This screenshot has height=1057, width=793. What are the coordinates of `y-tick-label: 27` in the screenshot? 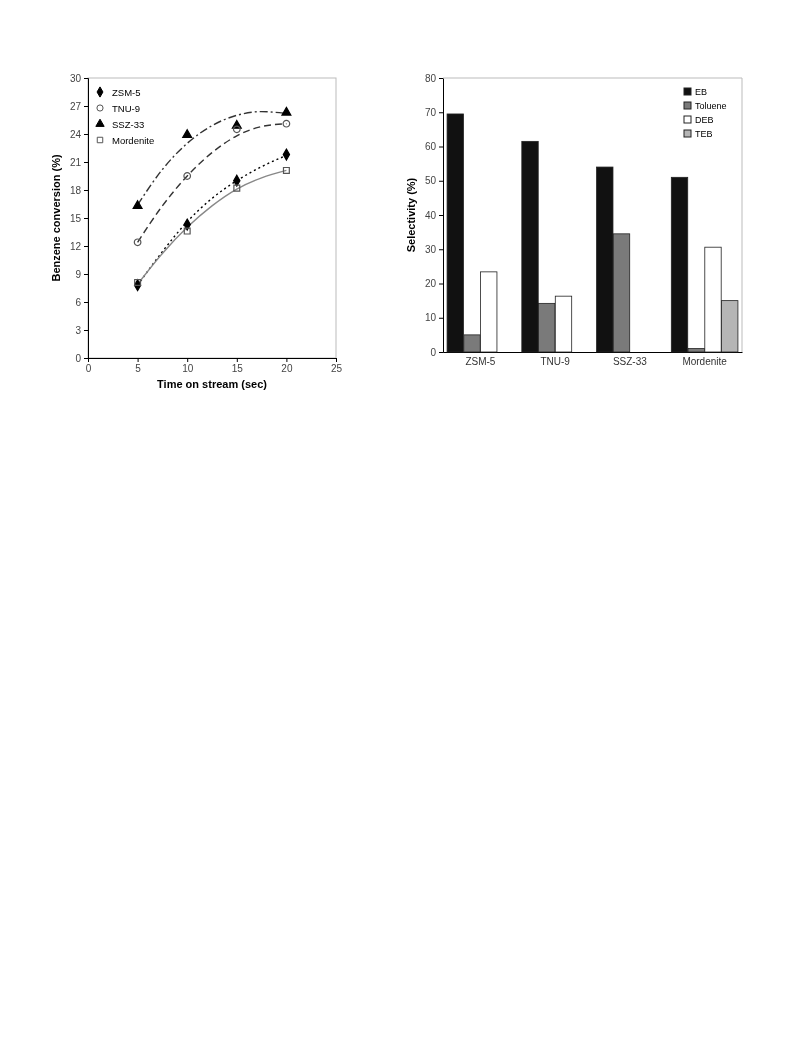 It's located at (75, 106).